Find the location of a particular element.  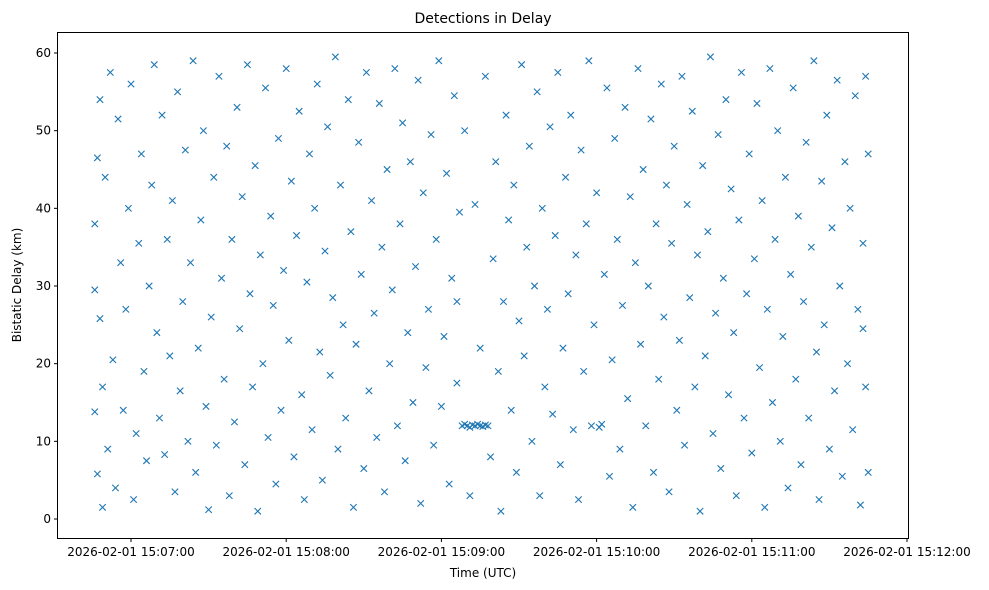

x-tick-label: 2026-02-01 15:07:00 is located at coordinates (130, 552).